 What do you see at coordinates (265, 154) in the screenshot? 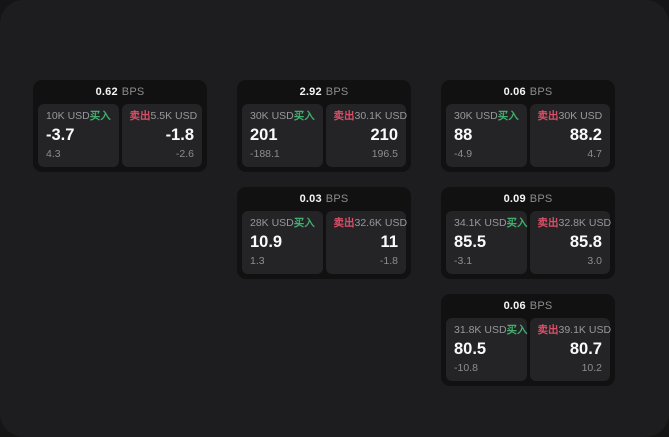
I see `buy-delta: -188.1` at bounding box center [265, 154].